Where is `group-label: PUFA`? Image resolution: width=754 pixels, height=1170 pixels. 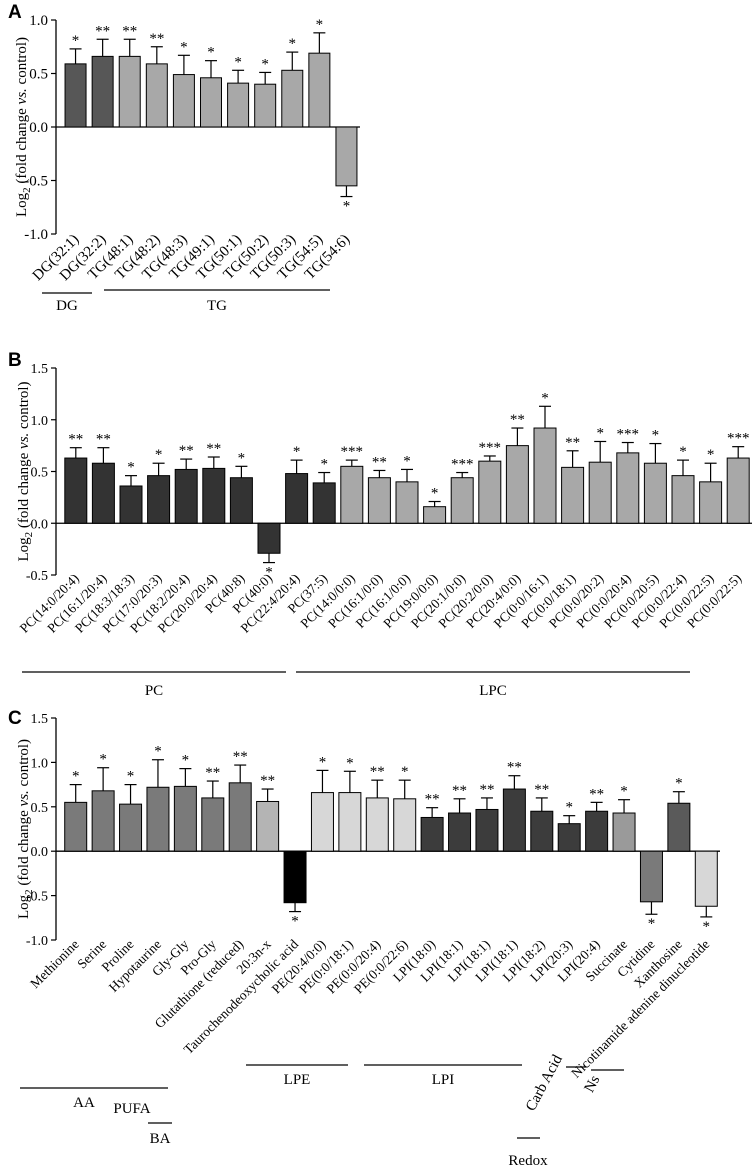
group-label: PUFA is located at coordinates (131, 1109).